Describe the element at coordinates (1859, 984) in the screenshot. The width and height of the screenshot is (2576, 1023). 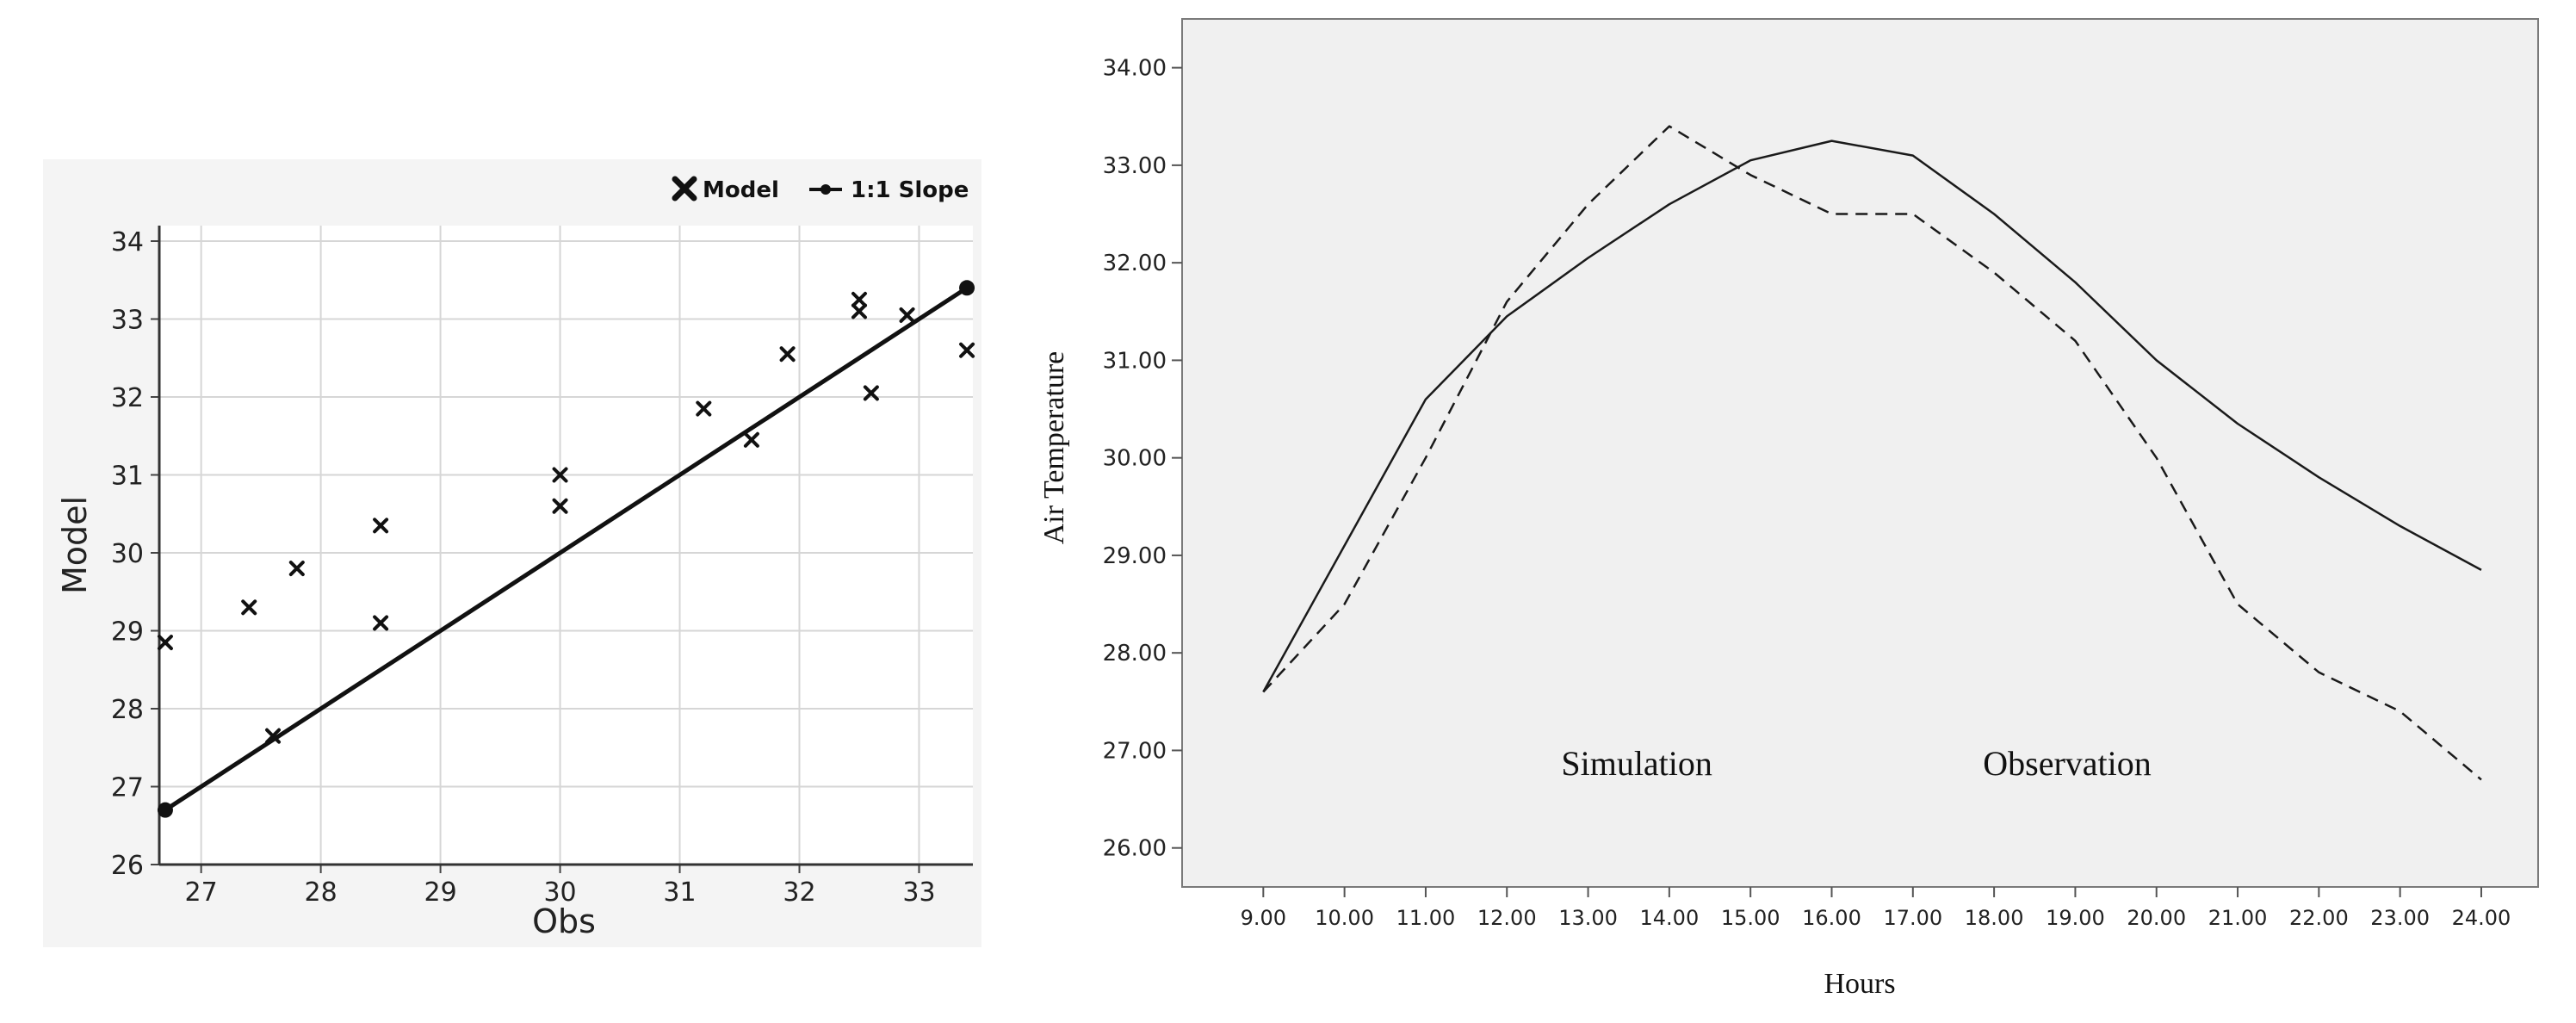
I see `line-x-axis-title: Hours` at that location.